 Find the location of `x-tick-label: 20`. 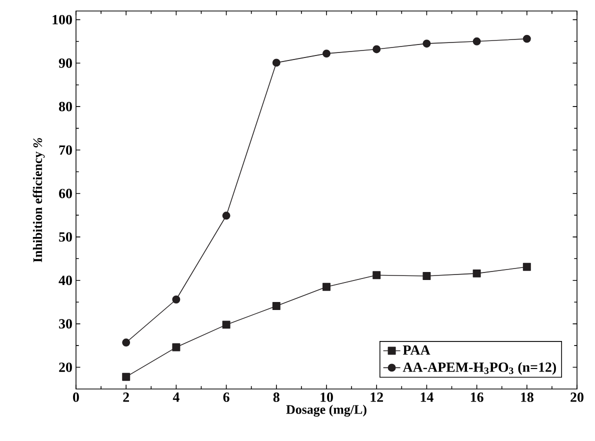

x-tick-label: 20 is located at coordinates (577, 397).